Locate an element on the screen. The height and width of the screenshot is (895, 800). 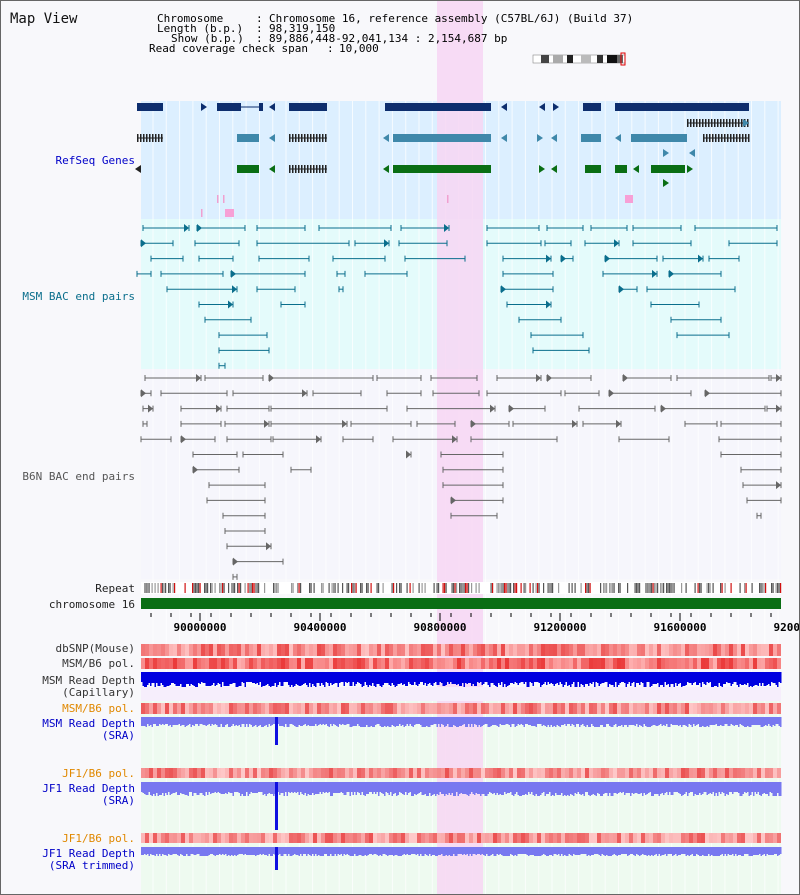
chromosome-ideogram is located at coordinates (579, 59).